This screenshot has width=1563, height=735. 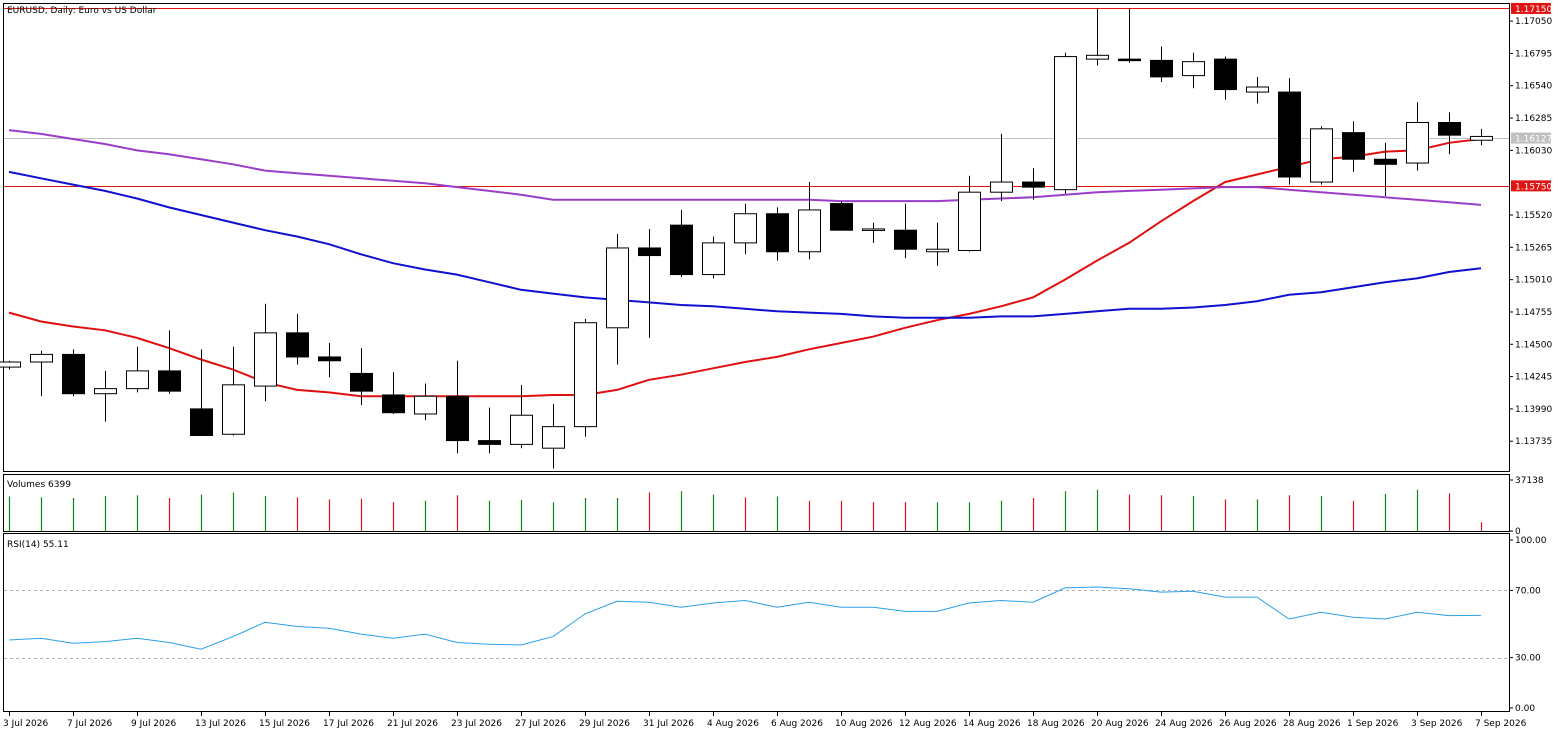 What do you see at coordinates (1533, 216) in the screenshot?
I see `price-tick-label: 1.15520` at bounding box center [1533, 216].